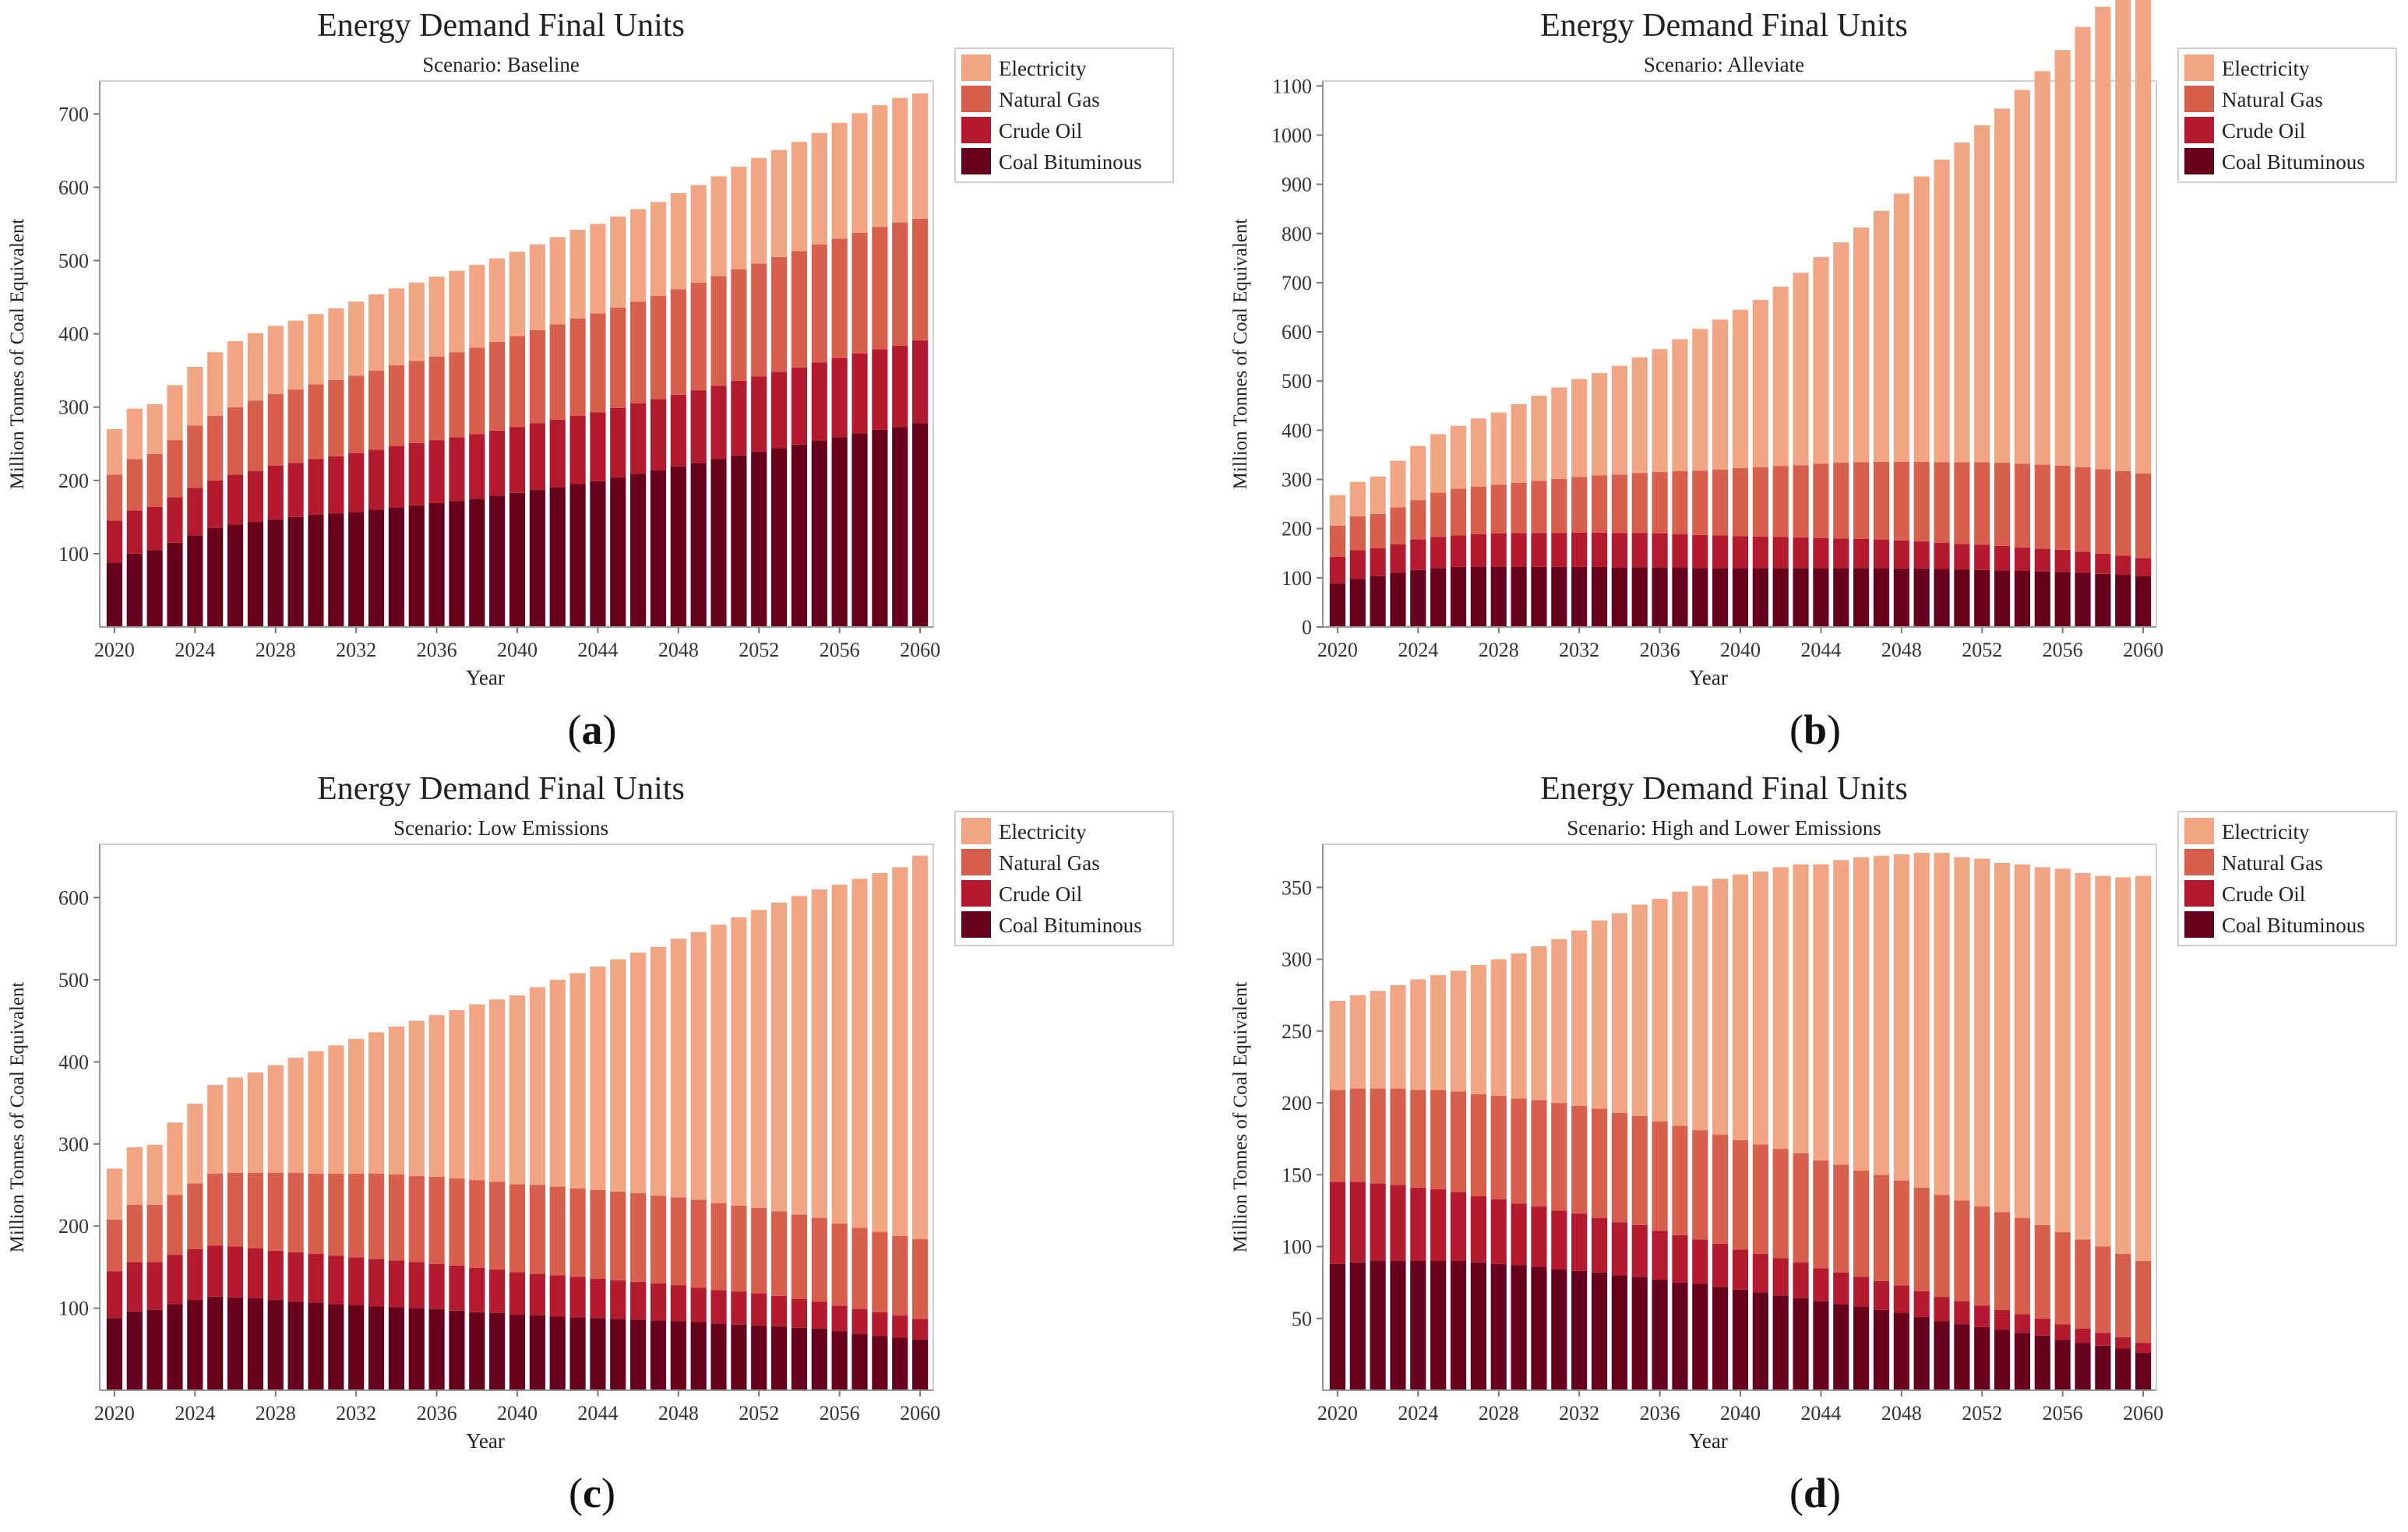  I want to click on y-tick-label: 350, so click(1297, 887).